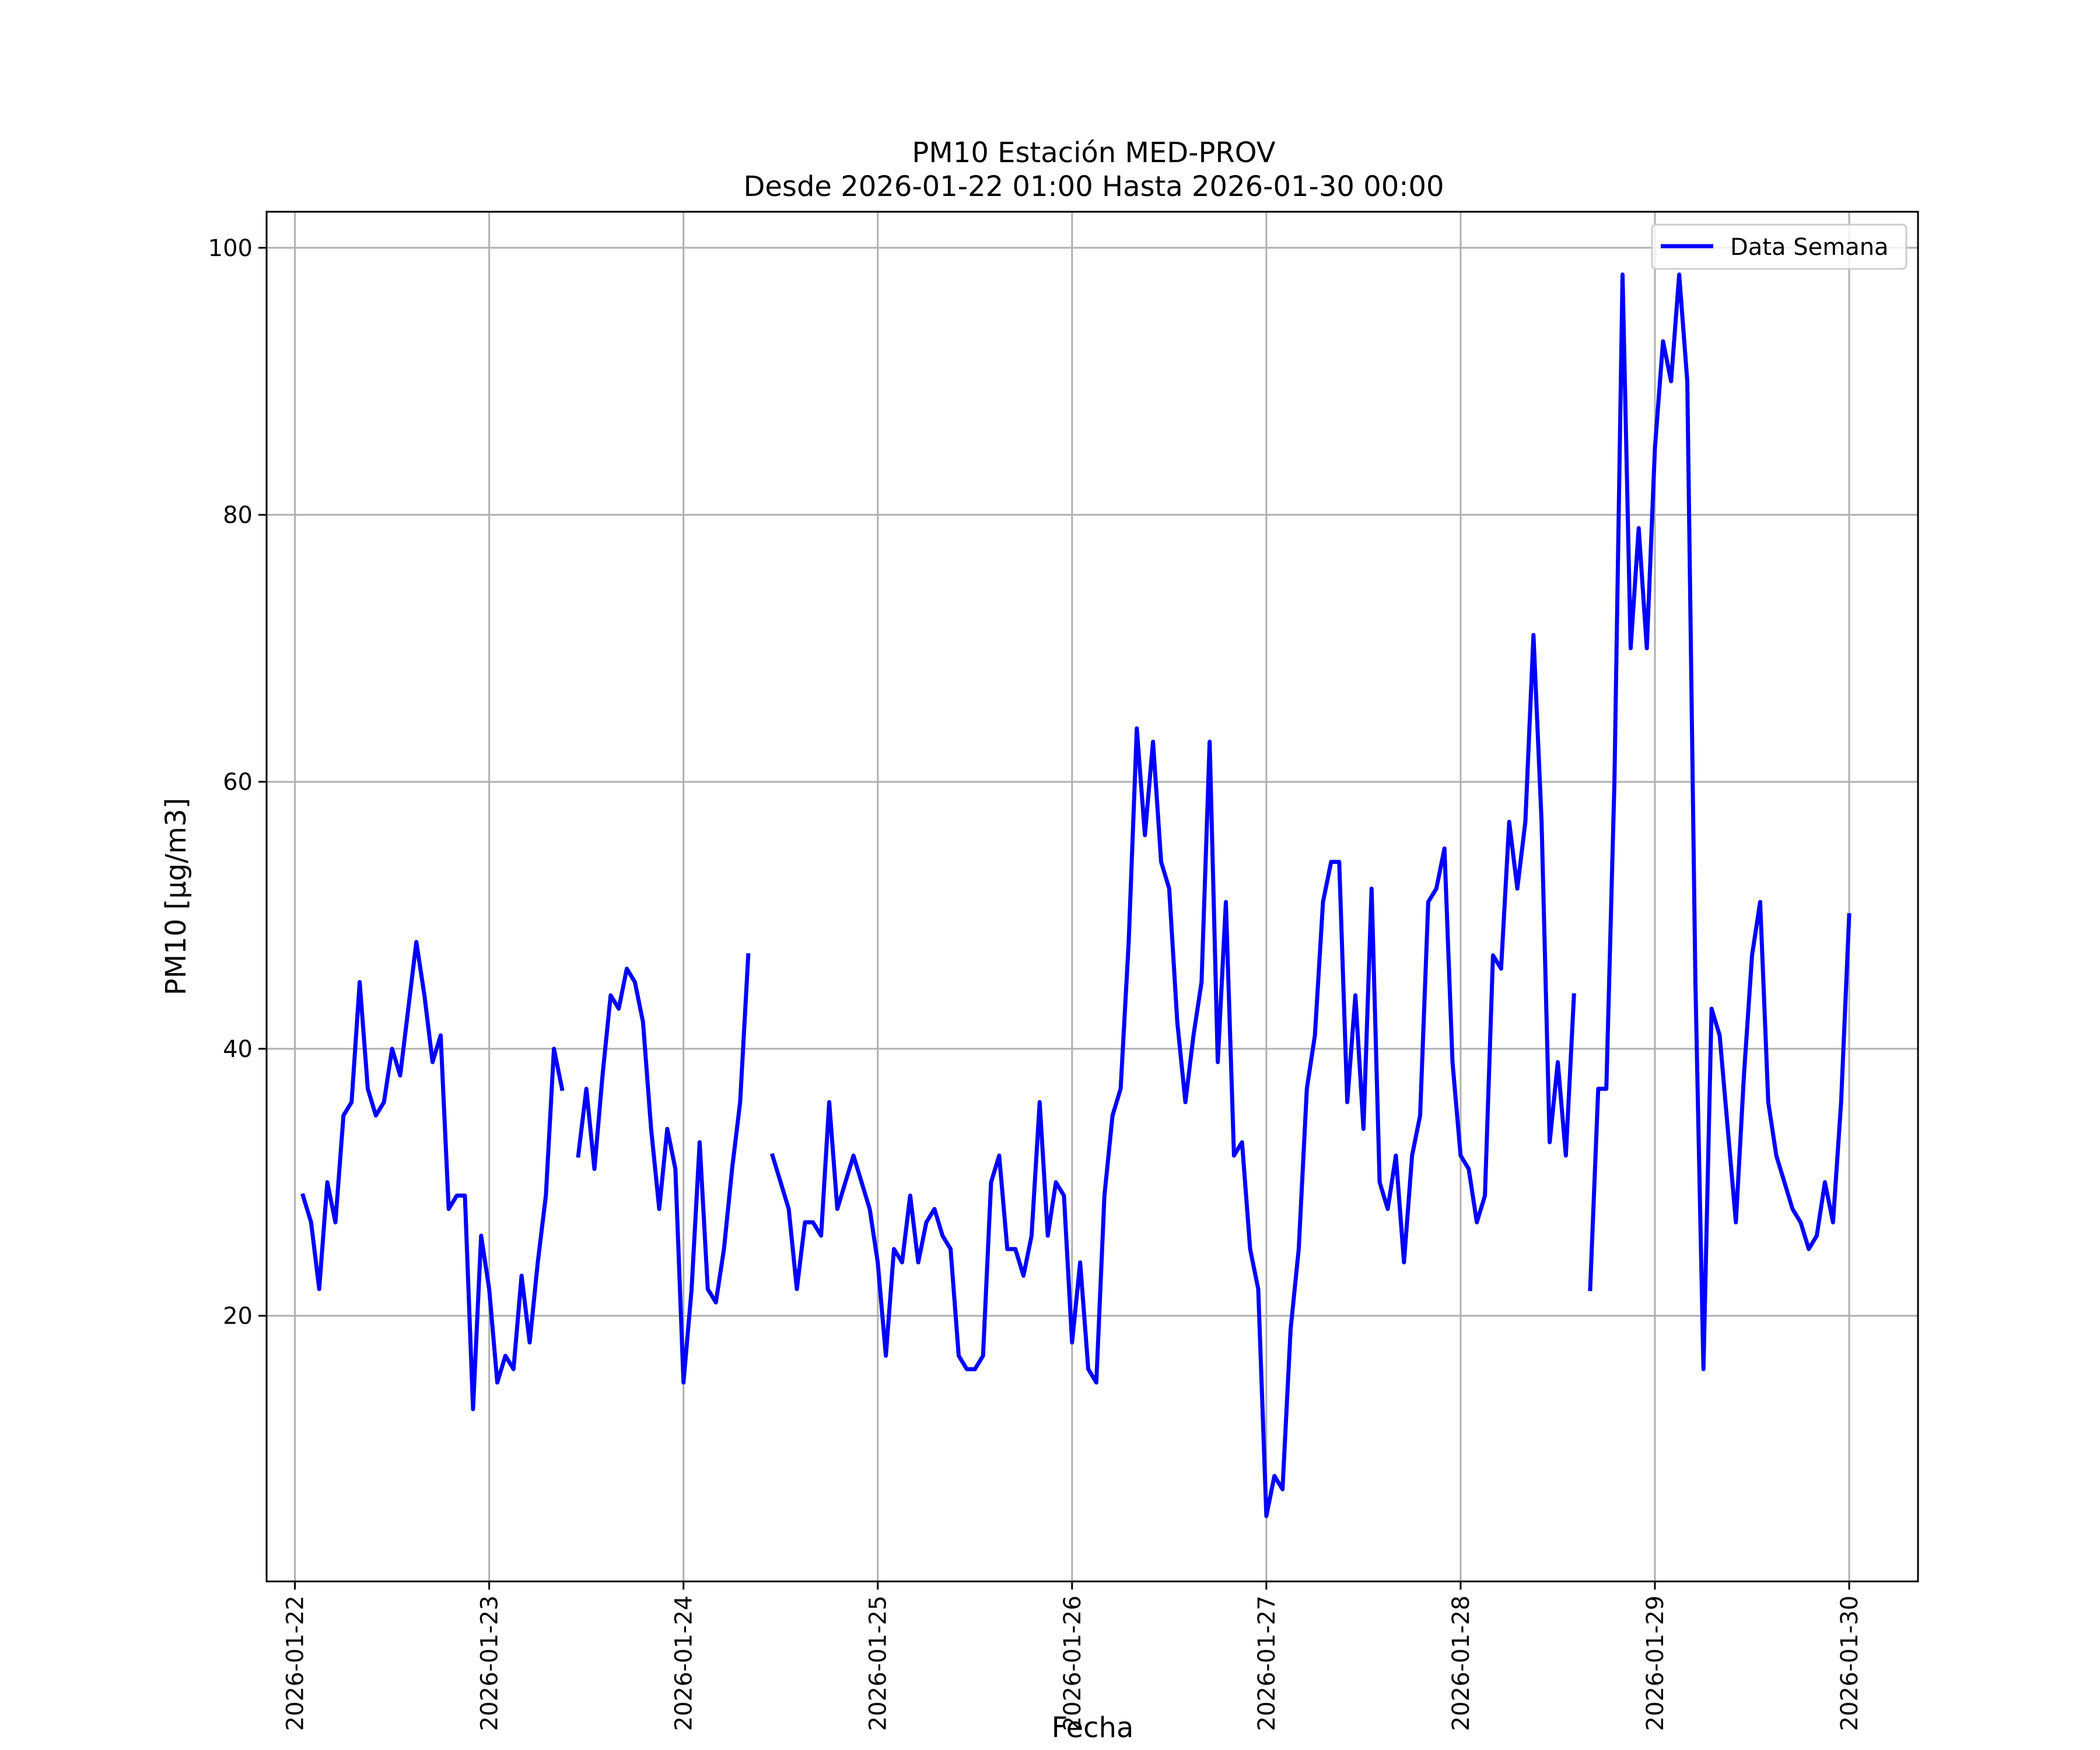 Image resolution: width=2100 pixels, height=1750 pixels. Describe the element at coordinates (1849, 1663) in the screenshot. I see `x-tick-label: 2026-01-30` at that location.